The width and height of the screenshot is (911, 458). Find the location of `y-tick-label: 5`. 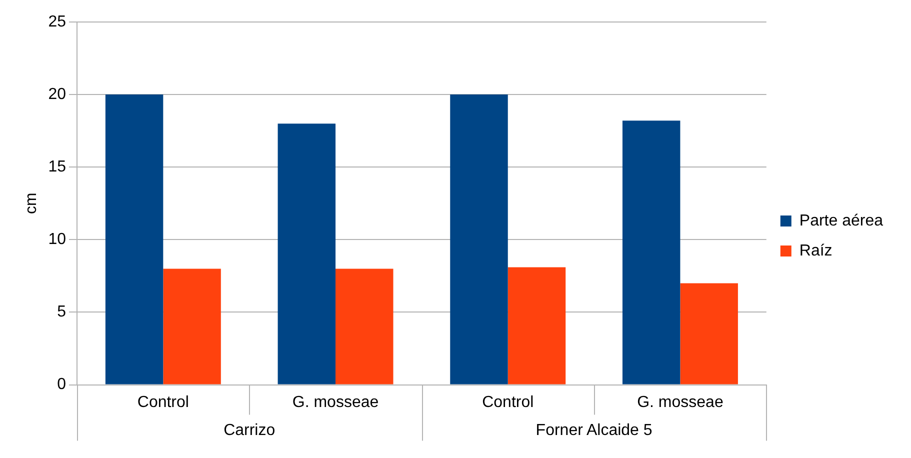

y-tick-label: 5 is located at coordinates (61, 312).